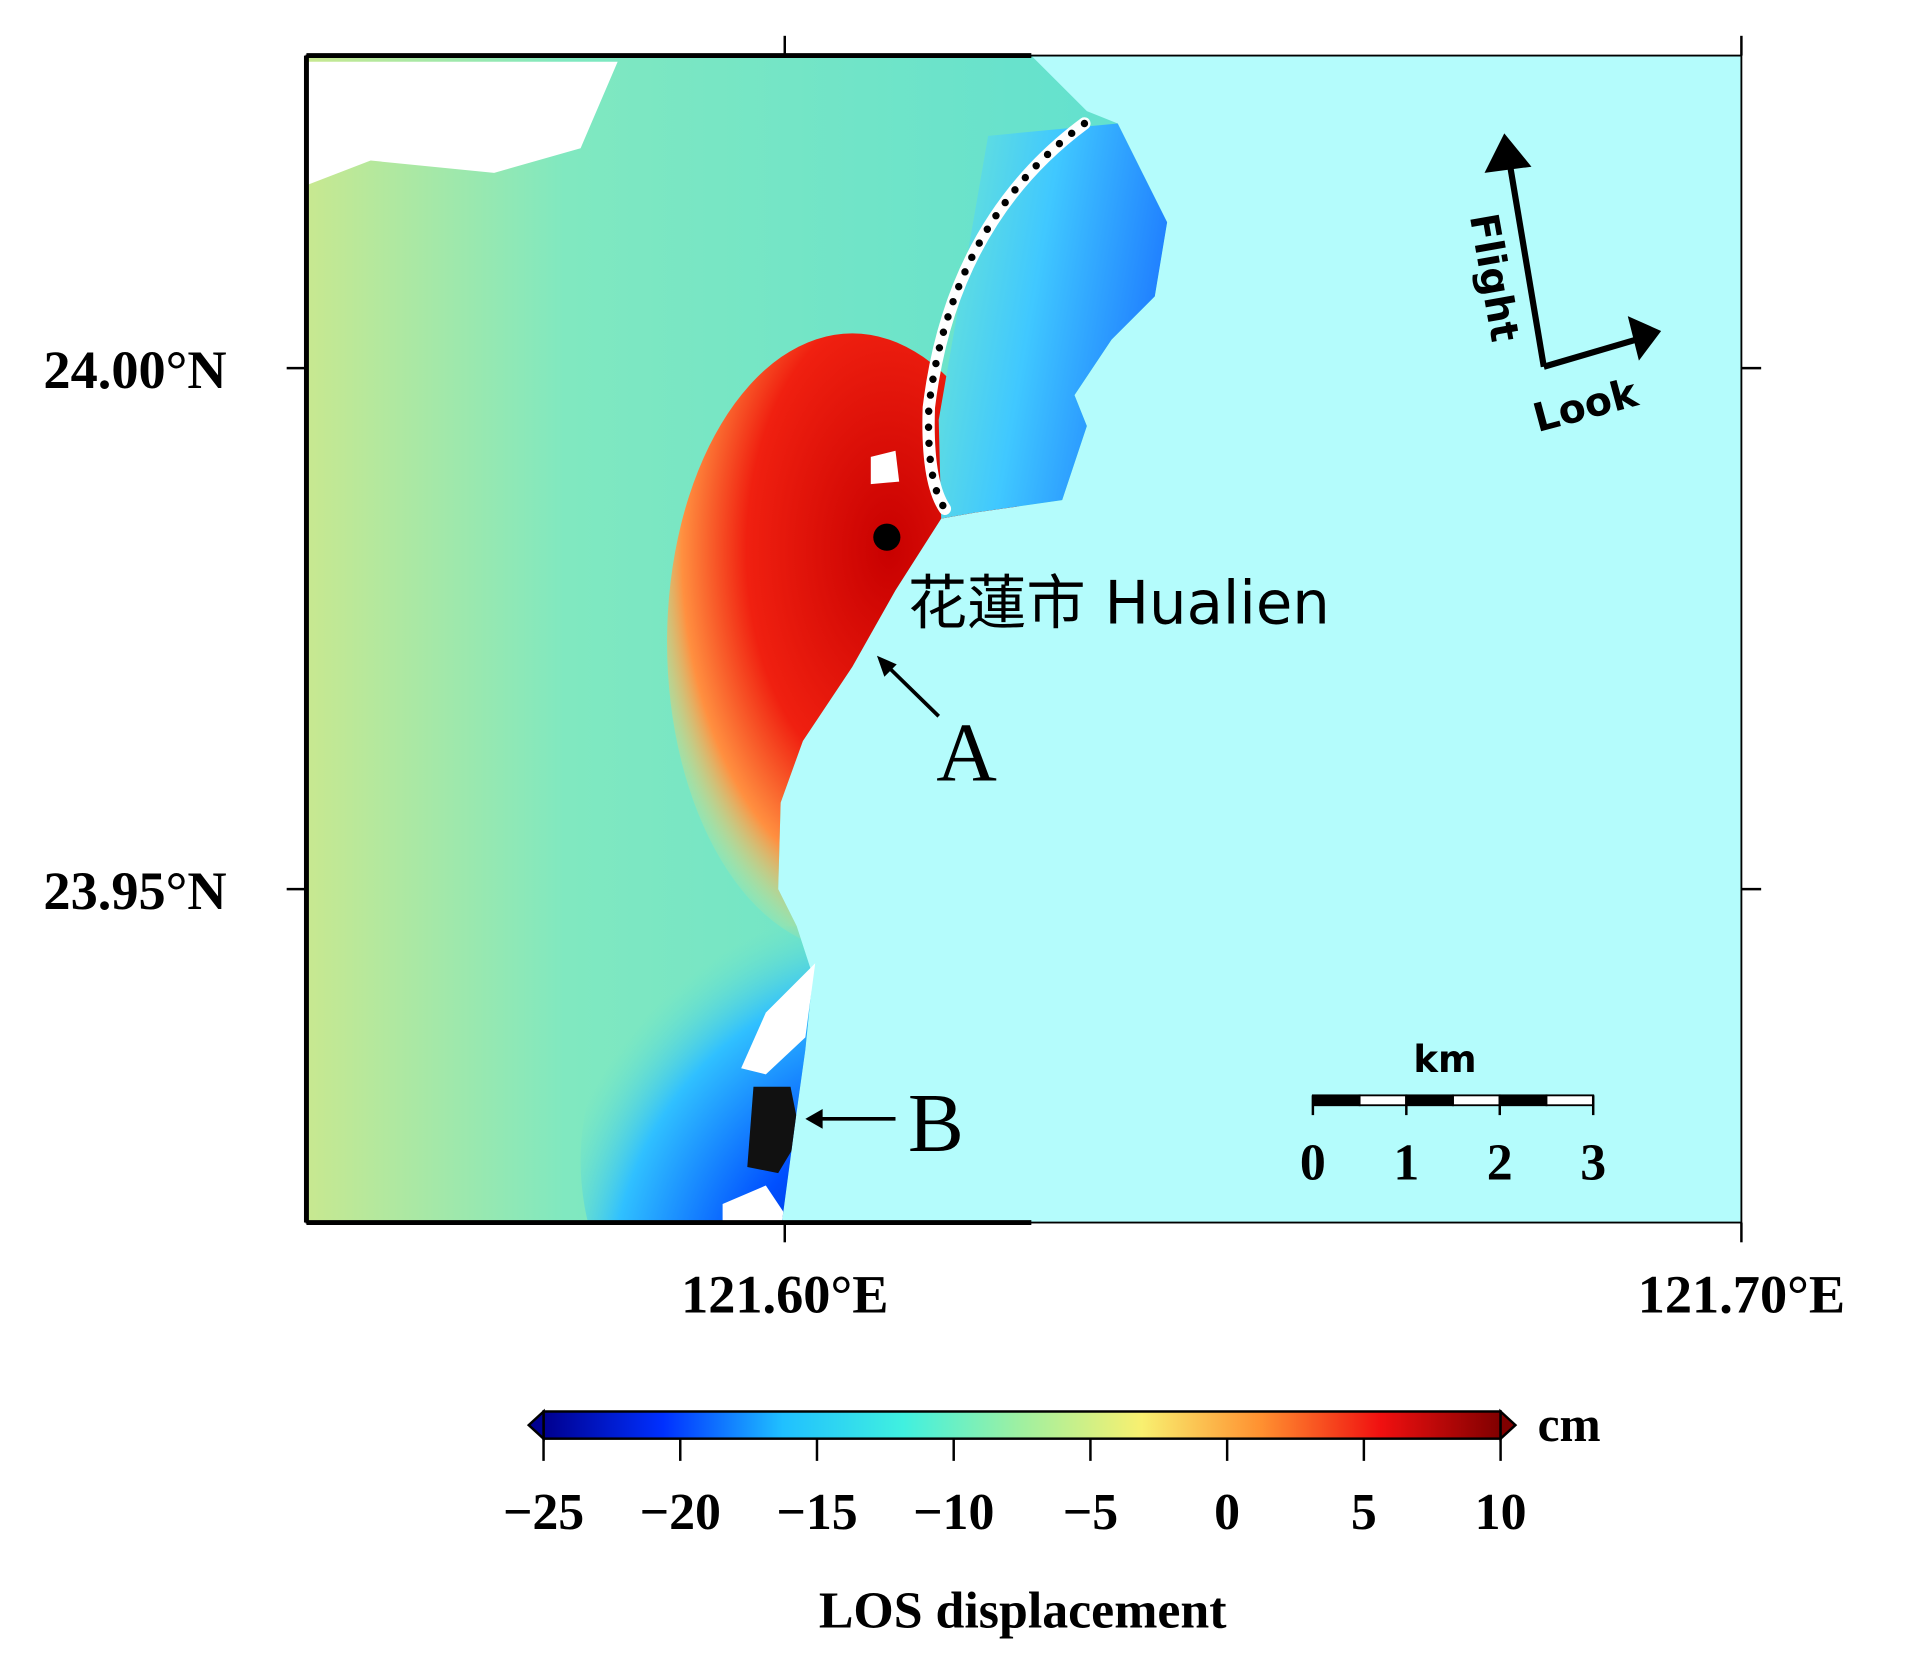 This screenshot has width=1912, height=1656. Describe the element at coordinates (912, 689) in the screenshot. I see `arrow-a` at that location.